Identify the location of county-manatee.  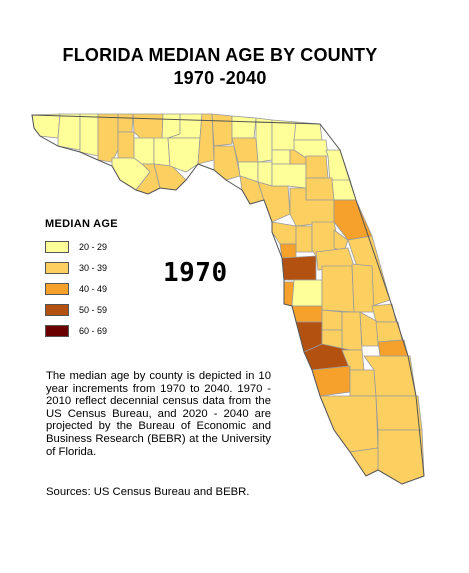
(307, 314).